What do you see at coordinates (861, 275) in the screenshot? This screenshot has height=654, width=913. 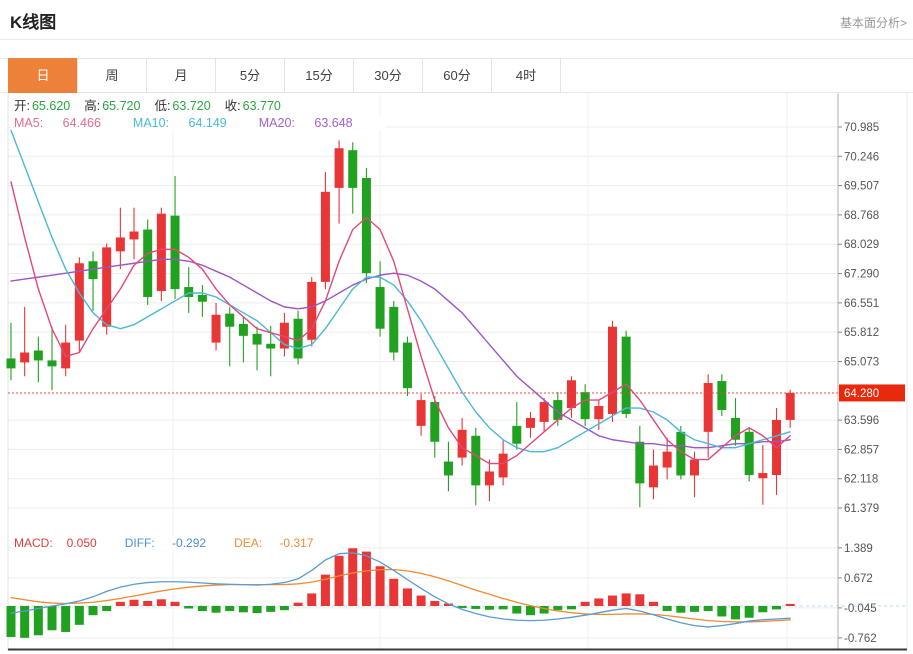 I see `svg-text: 67.290` at bounding box center [861, 275].